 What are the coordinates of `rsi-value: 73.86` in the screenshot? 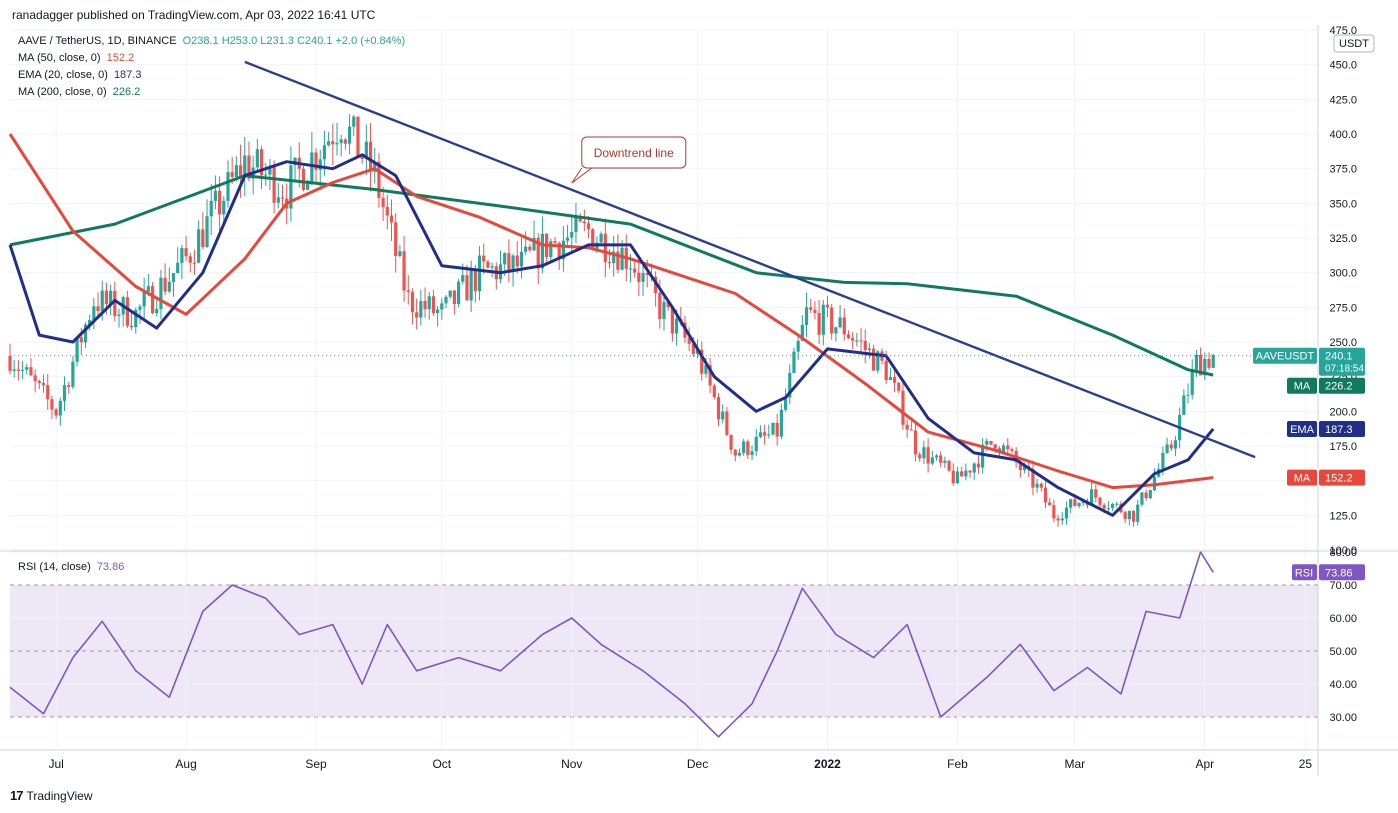 It's located at (110, 567).